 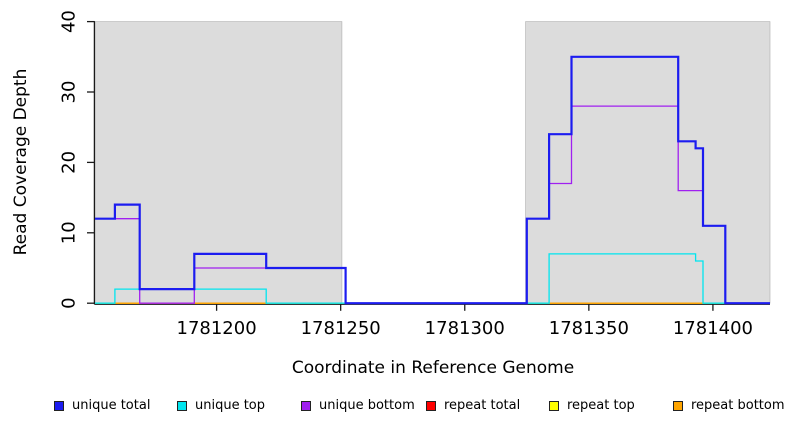 I want to click on legend-label: unique total, so click(x=111, y=405).